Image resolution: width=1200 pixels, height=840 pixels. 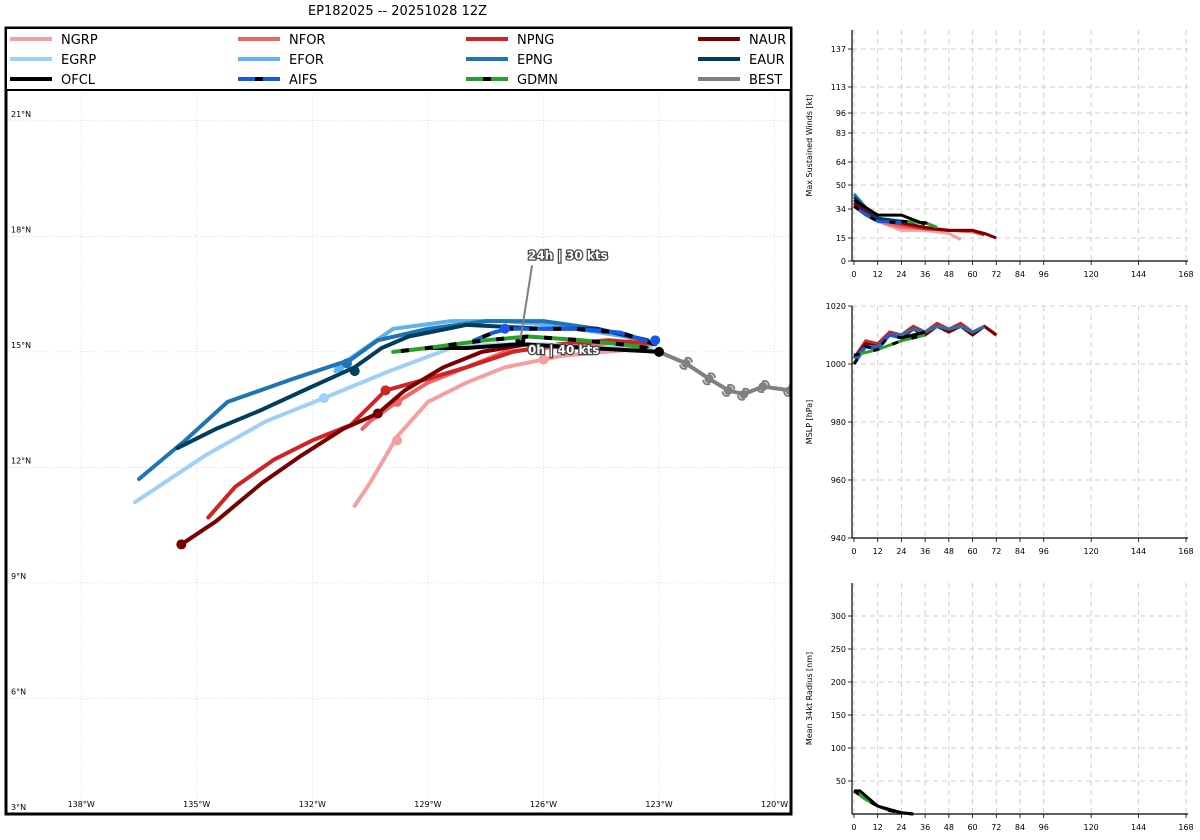 I want to click on y-tick-label: 96, so click(x=841, y=113).